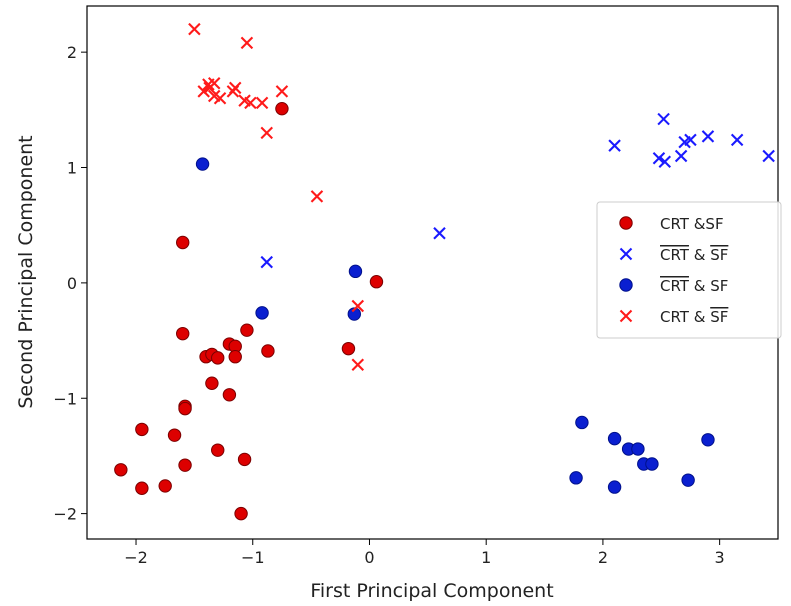 The height and width of the screenshot is (606, 791). What do you see at coordinates (720, 557) in the screenshot?
I see `x-tick-label: 3` at bounding box center [720, 557].